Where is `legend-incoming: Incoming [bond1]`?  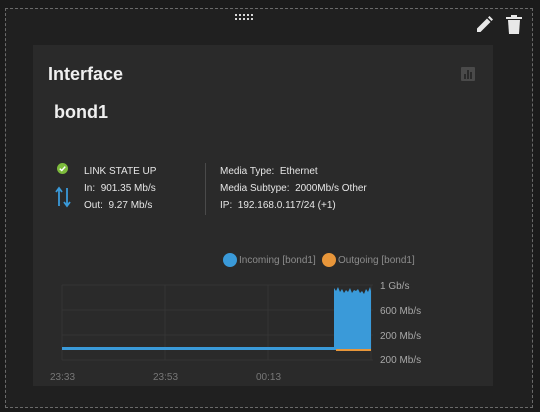 legend-incoming: Incoming [bond1] is located at coordinates (269, 260).